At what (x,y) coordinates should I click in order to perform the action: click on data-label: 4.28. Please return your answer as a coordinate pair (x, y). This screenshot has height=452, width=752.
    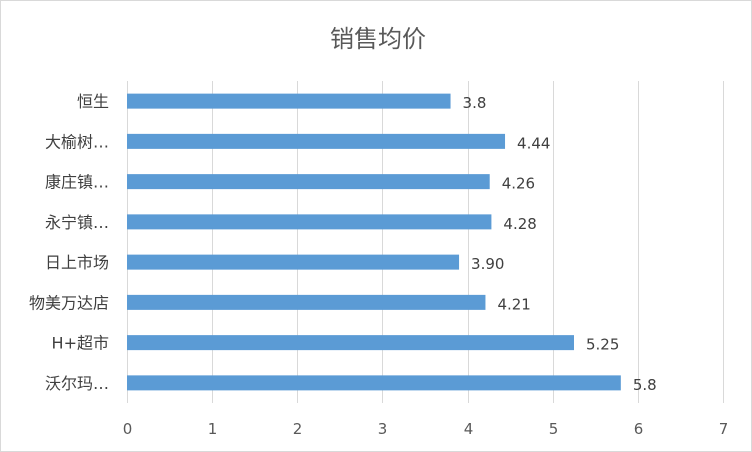
    Looking at the image, I should click on (519, 224).